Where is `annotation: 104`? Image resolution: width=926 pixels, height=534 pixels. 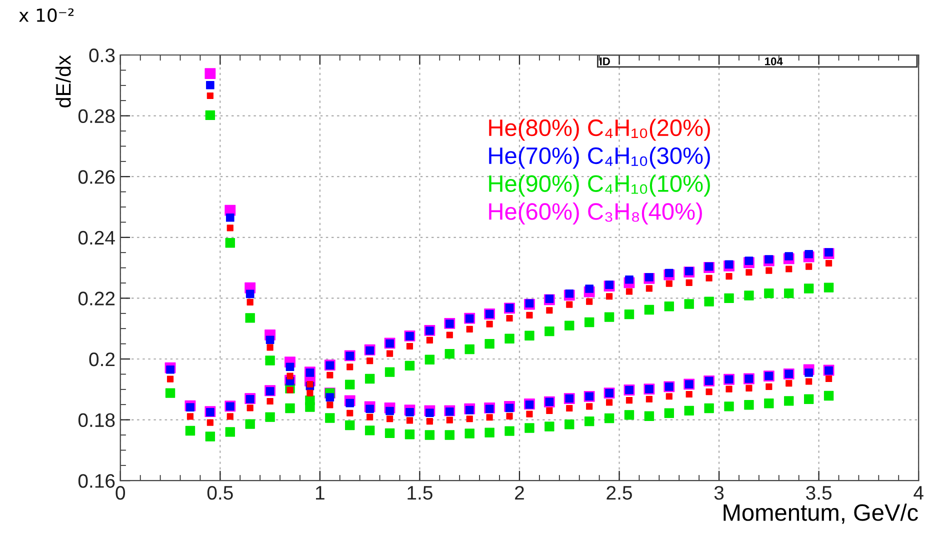
annotation: 104 is located at coordinates (774, 61).